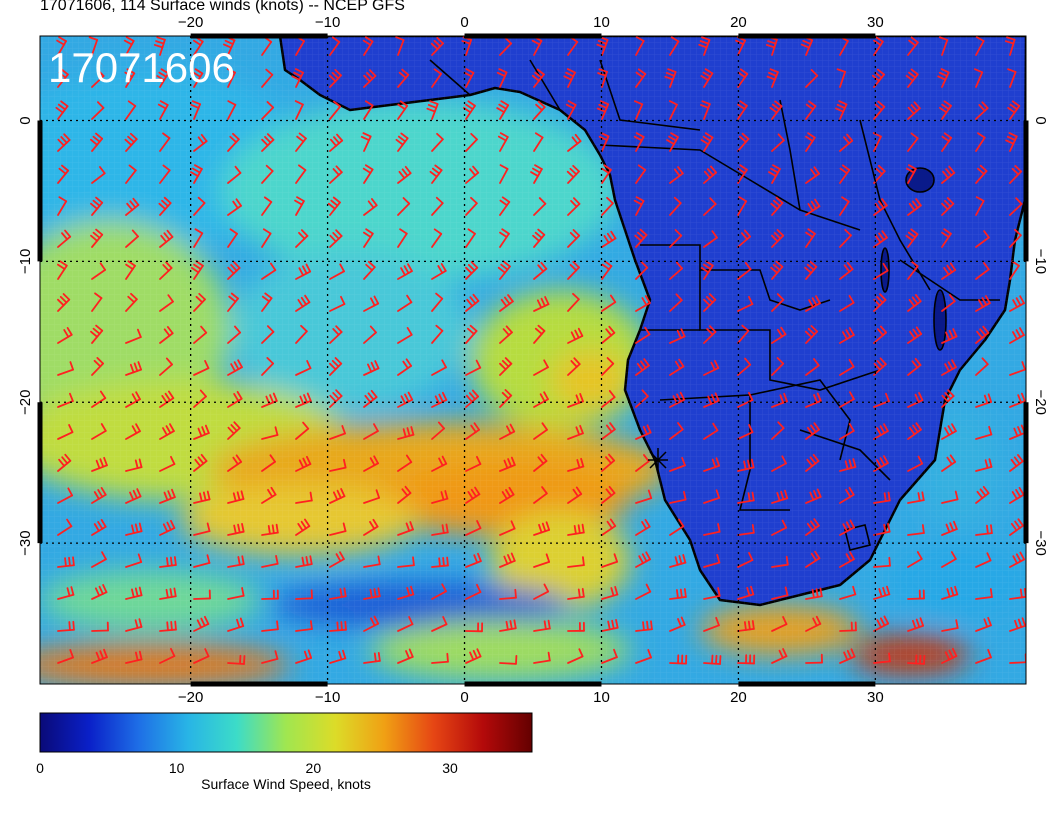 The height and width of the screenshot is (816, 1056). What do you see at coordinates (177, 768) in the screenshot?
I see `colorbar-tick-label: 10` at bounding box center [177, 768].